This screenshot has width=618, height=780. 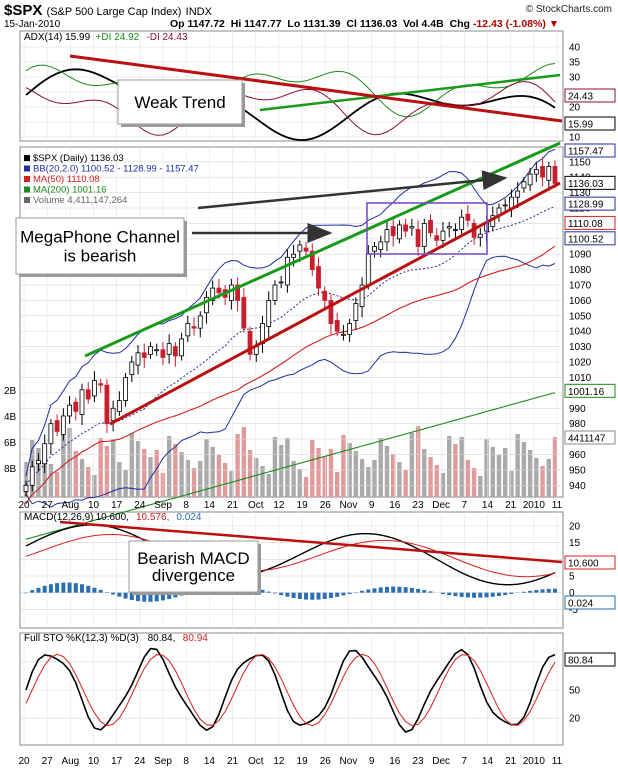 I want to click on price-legend-text: BB(20,2.0) 1100.52 - 1128.99 - 1157.47, so click(x=116, y=169).